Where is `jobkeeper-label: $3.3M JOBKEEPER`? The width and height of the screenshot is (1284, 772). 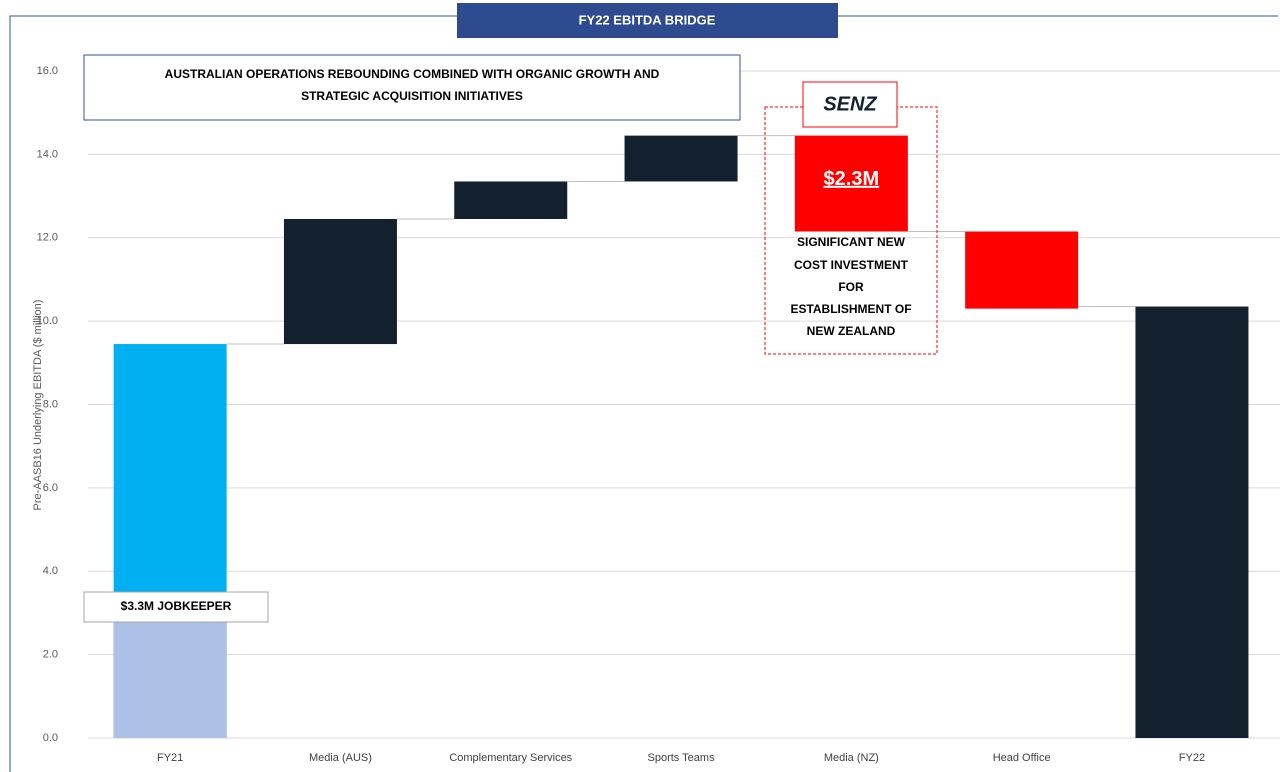 jobkeeper-label: $3.3M JOBKEEPER is located at coordinates (176, 606).